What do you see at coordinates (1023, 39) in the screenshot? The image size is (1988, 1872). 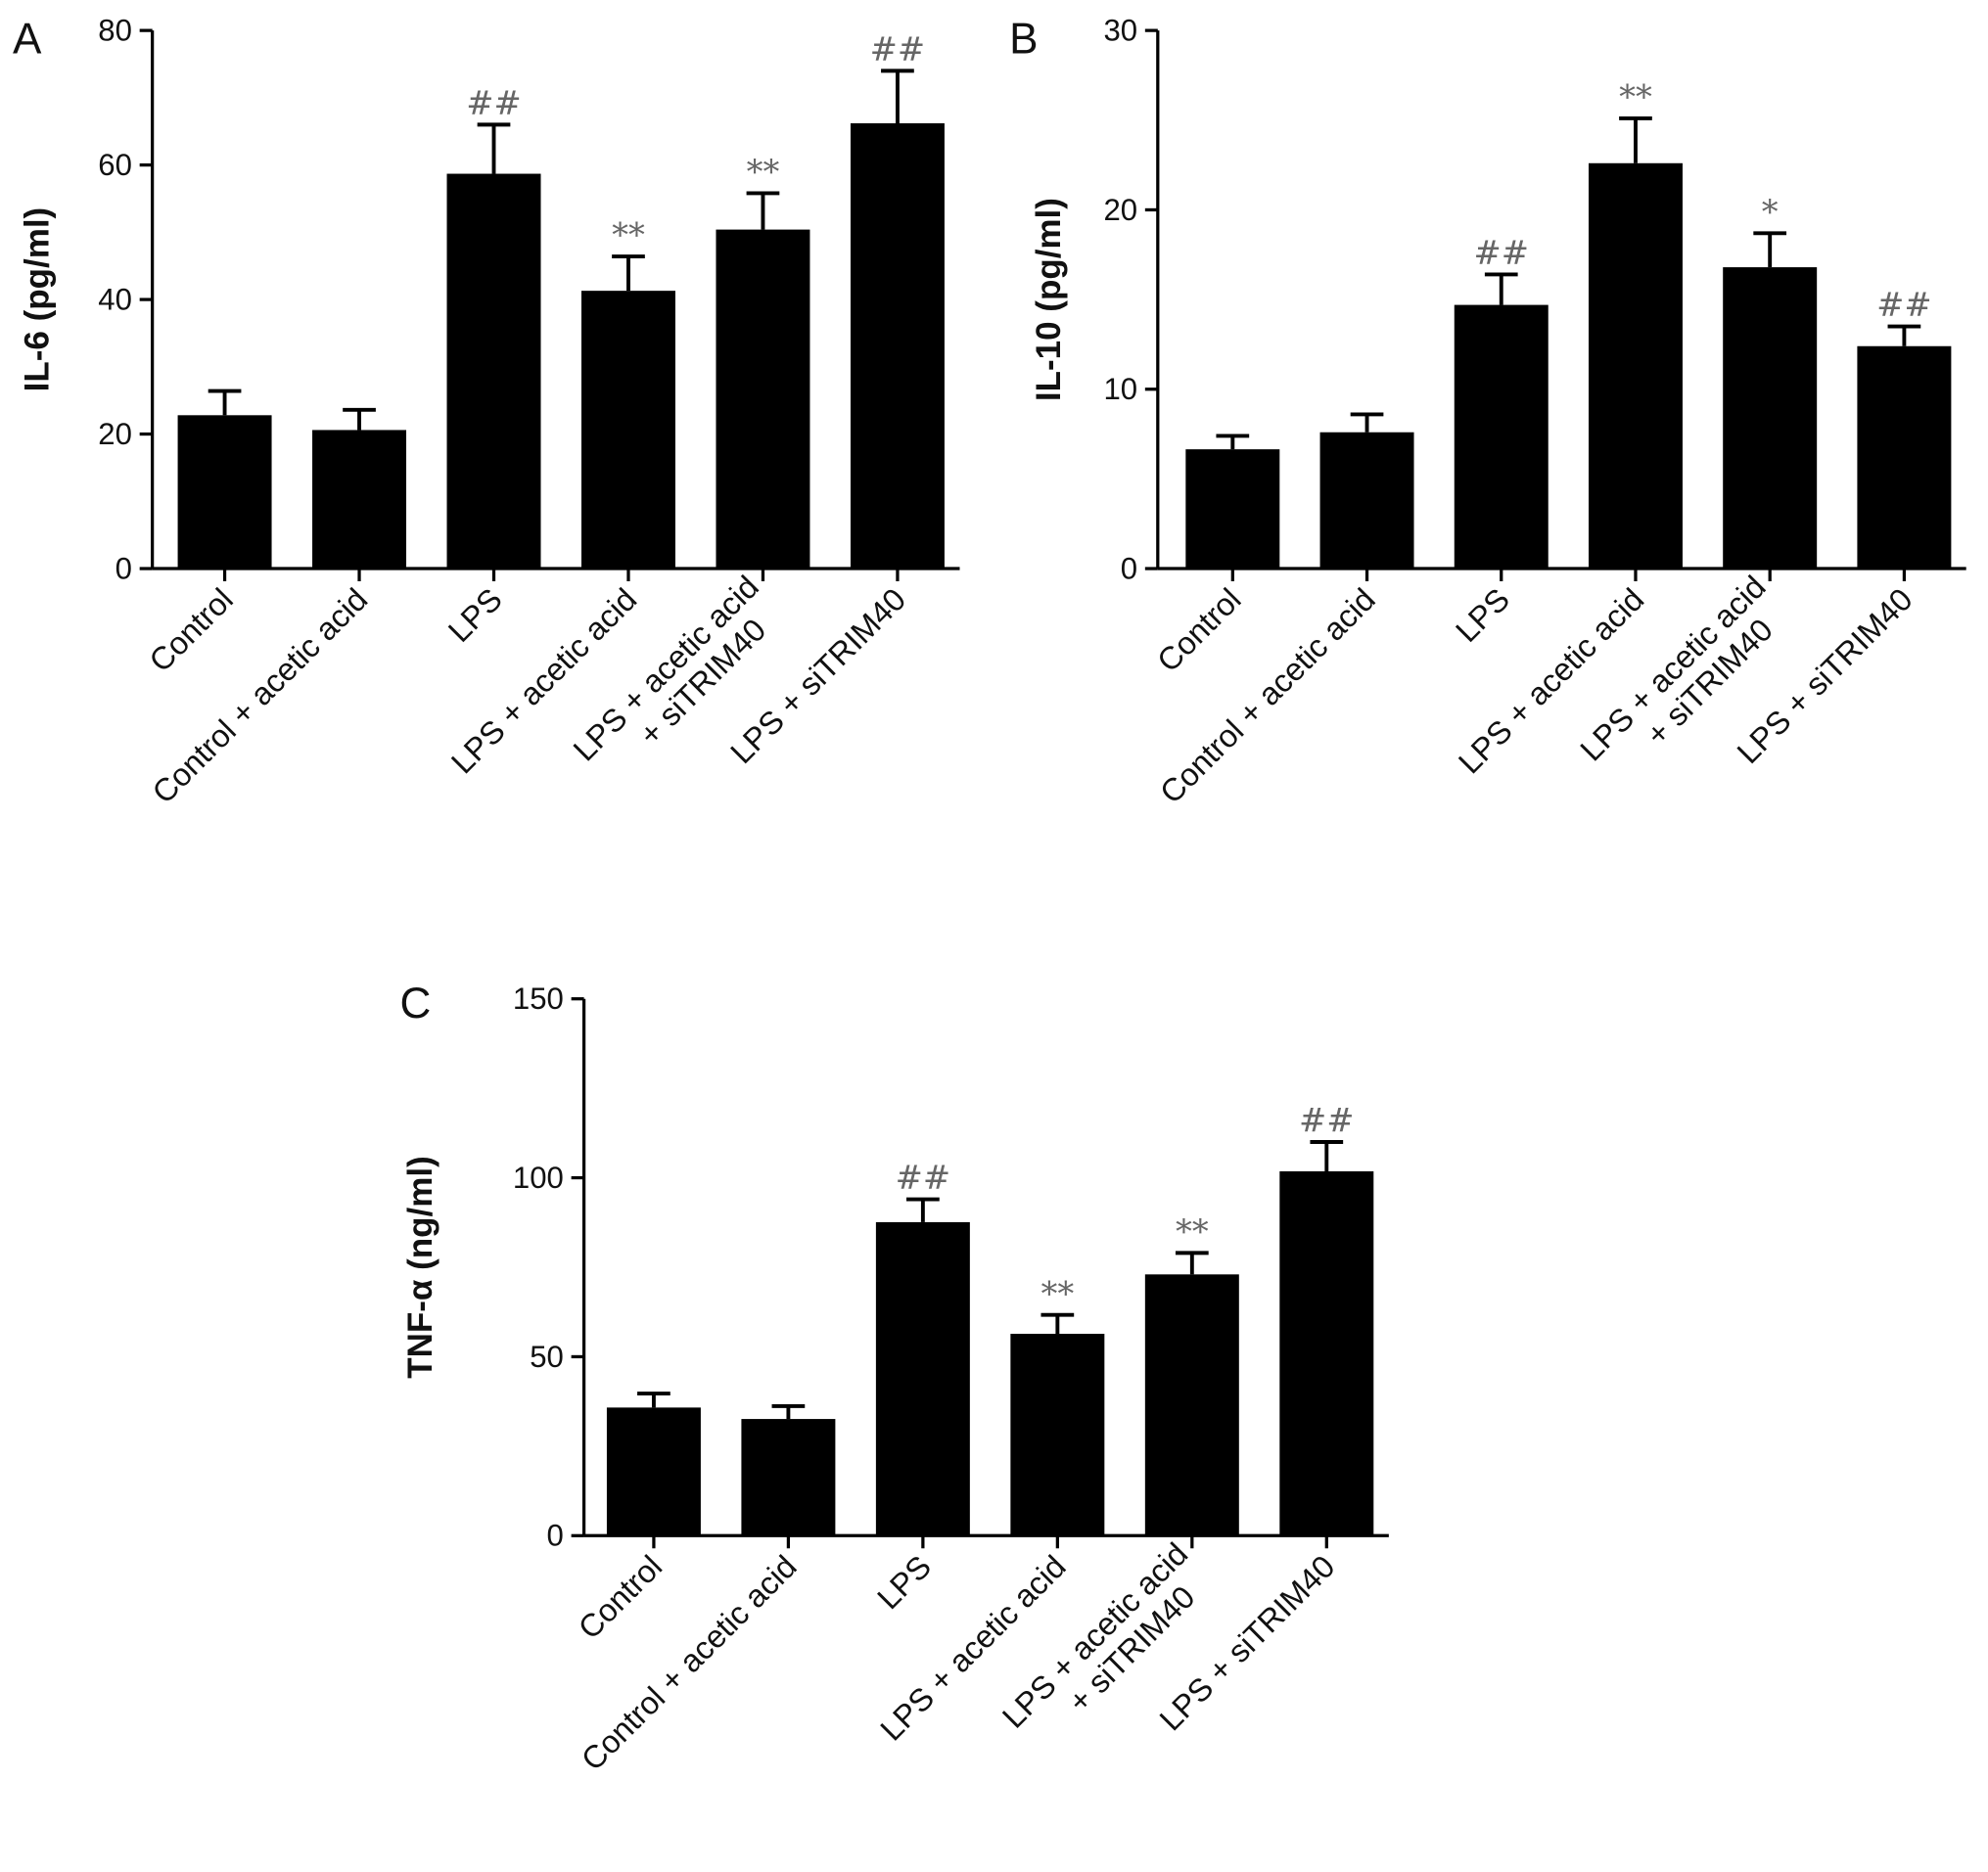 I see `panel-label: B` at bounding box center [1023, 39].